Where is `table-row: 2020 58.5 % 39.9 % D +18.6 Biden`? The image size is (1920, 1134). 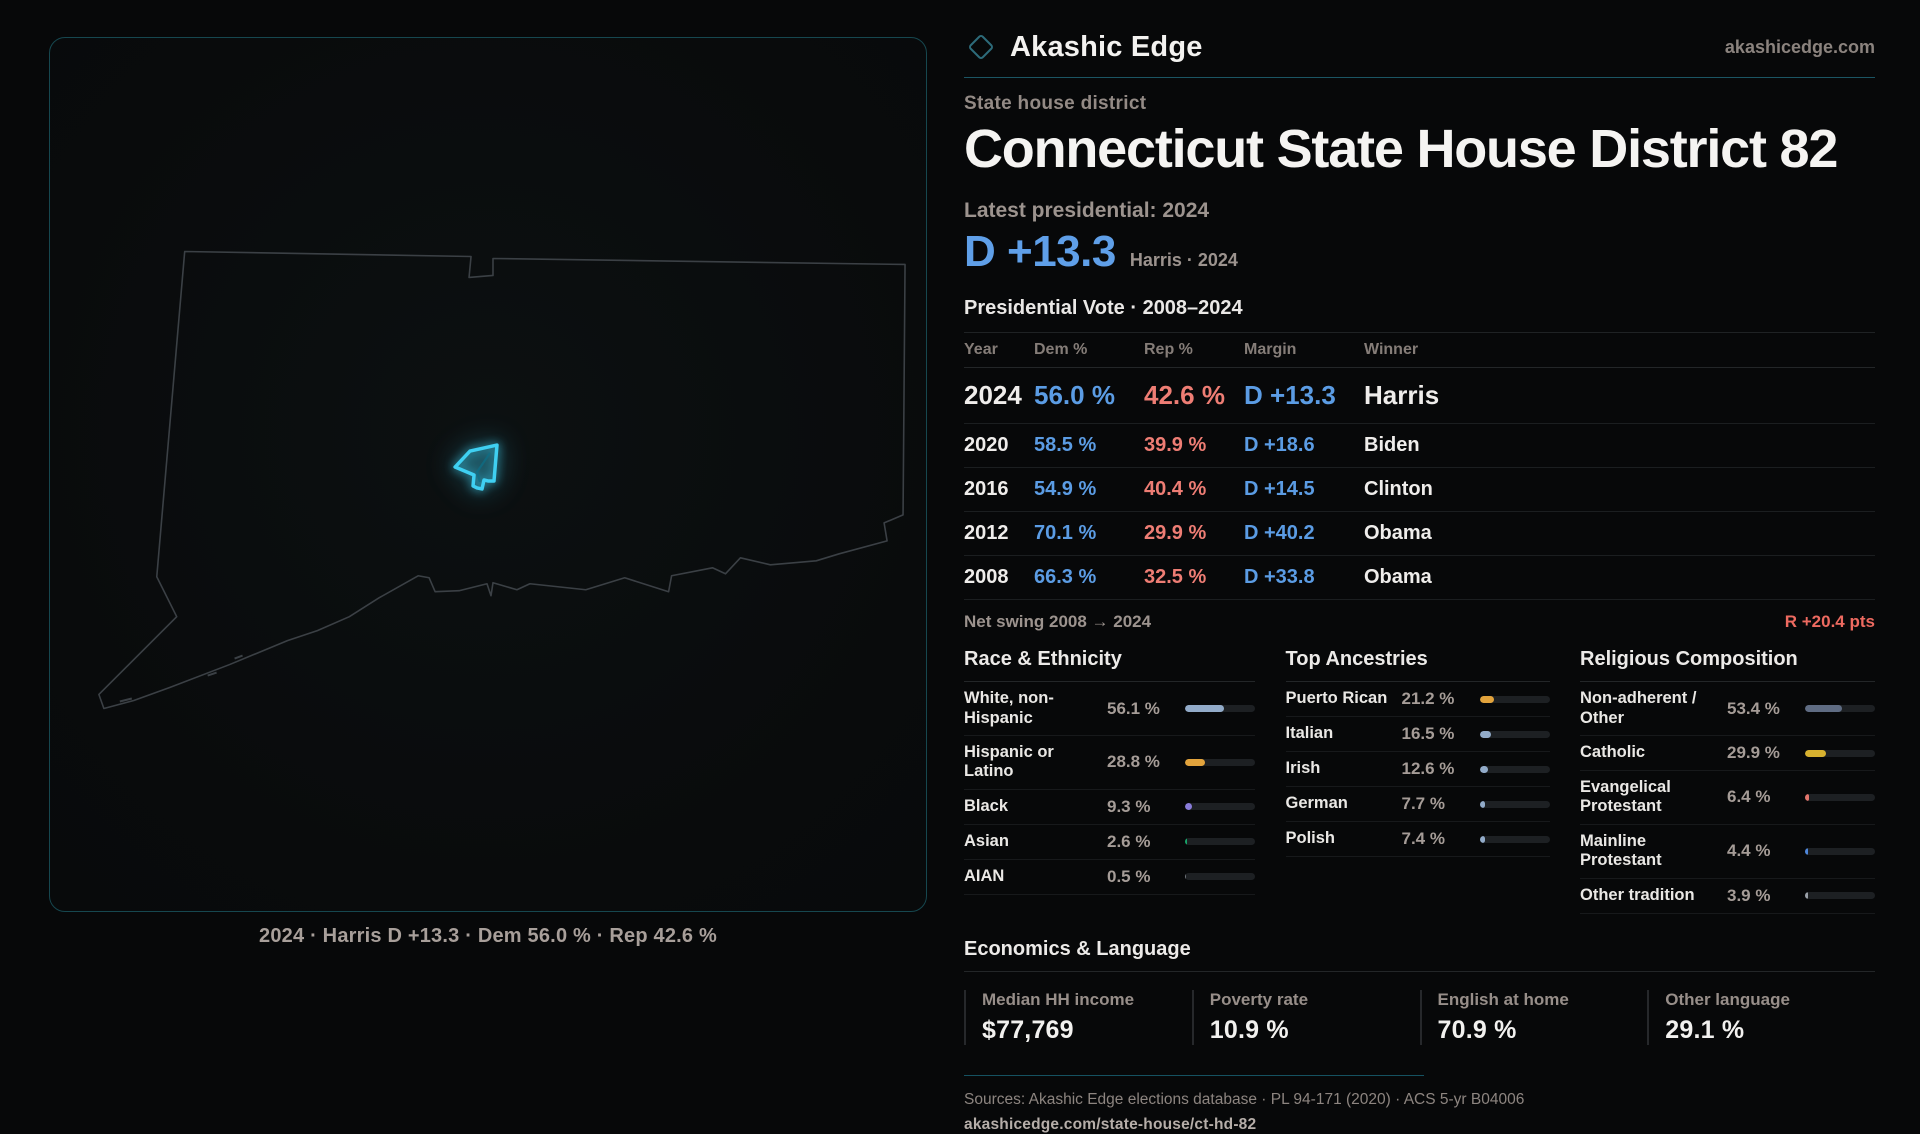 table-row: 2020 58.5 % 39.9 % D +18.6 Biden is located at coordinates (1419, 446).